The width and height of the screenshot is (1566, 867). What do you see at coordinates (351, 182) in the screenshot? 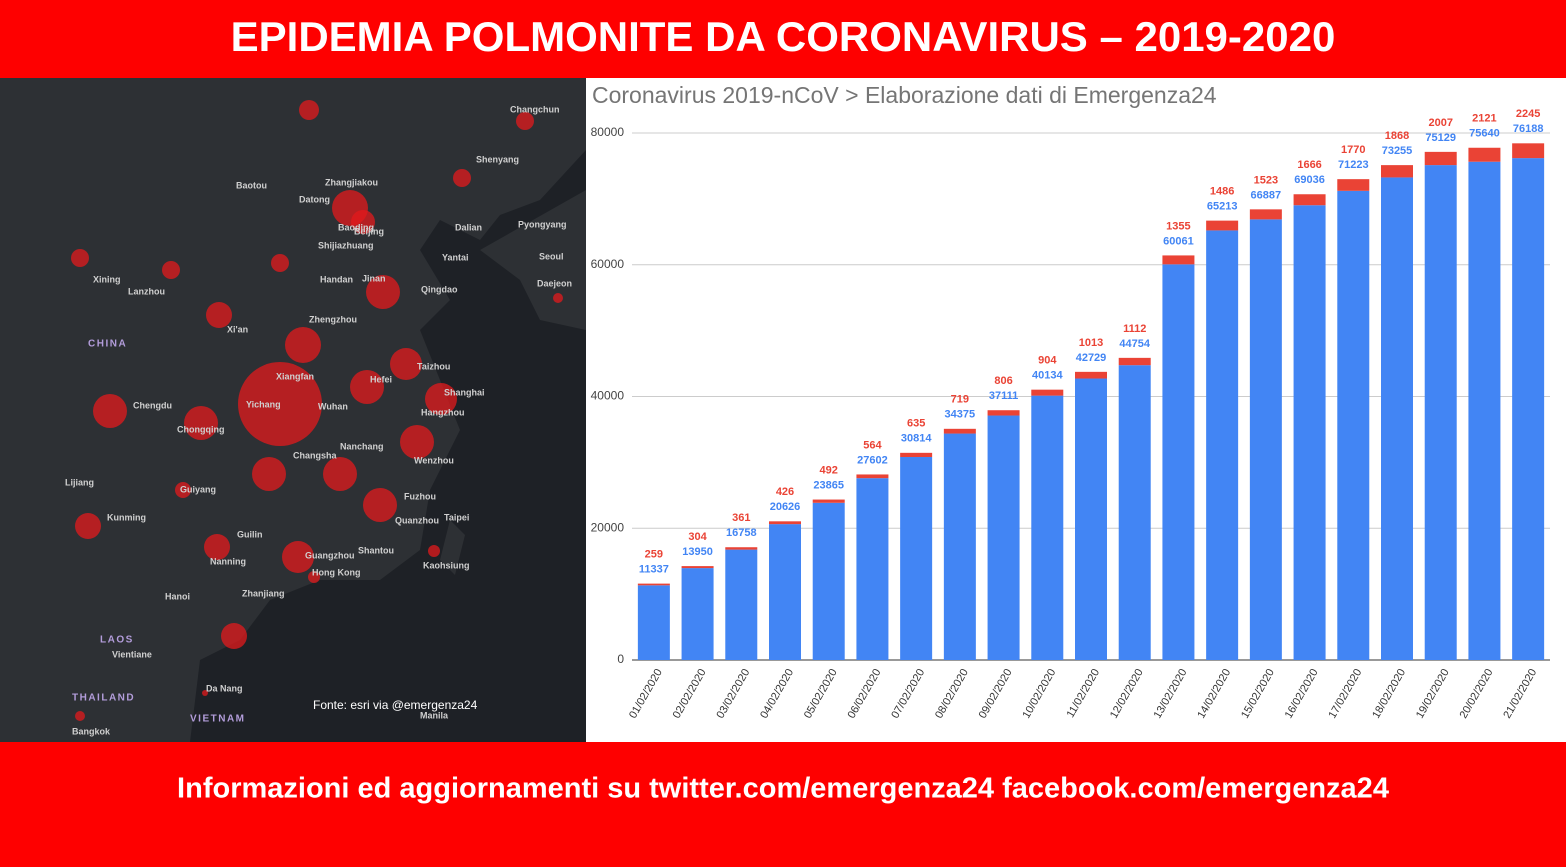
I see `map-place-label: Zhangjiakou` at bounding box center [351, 182].